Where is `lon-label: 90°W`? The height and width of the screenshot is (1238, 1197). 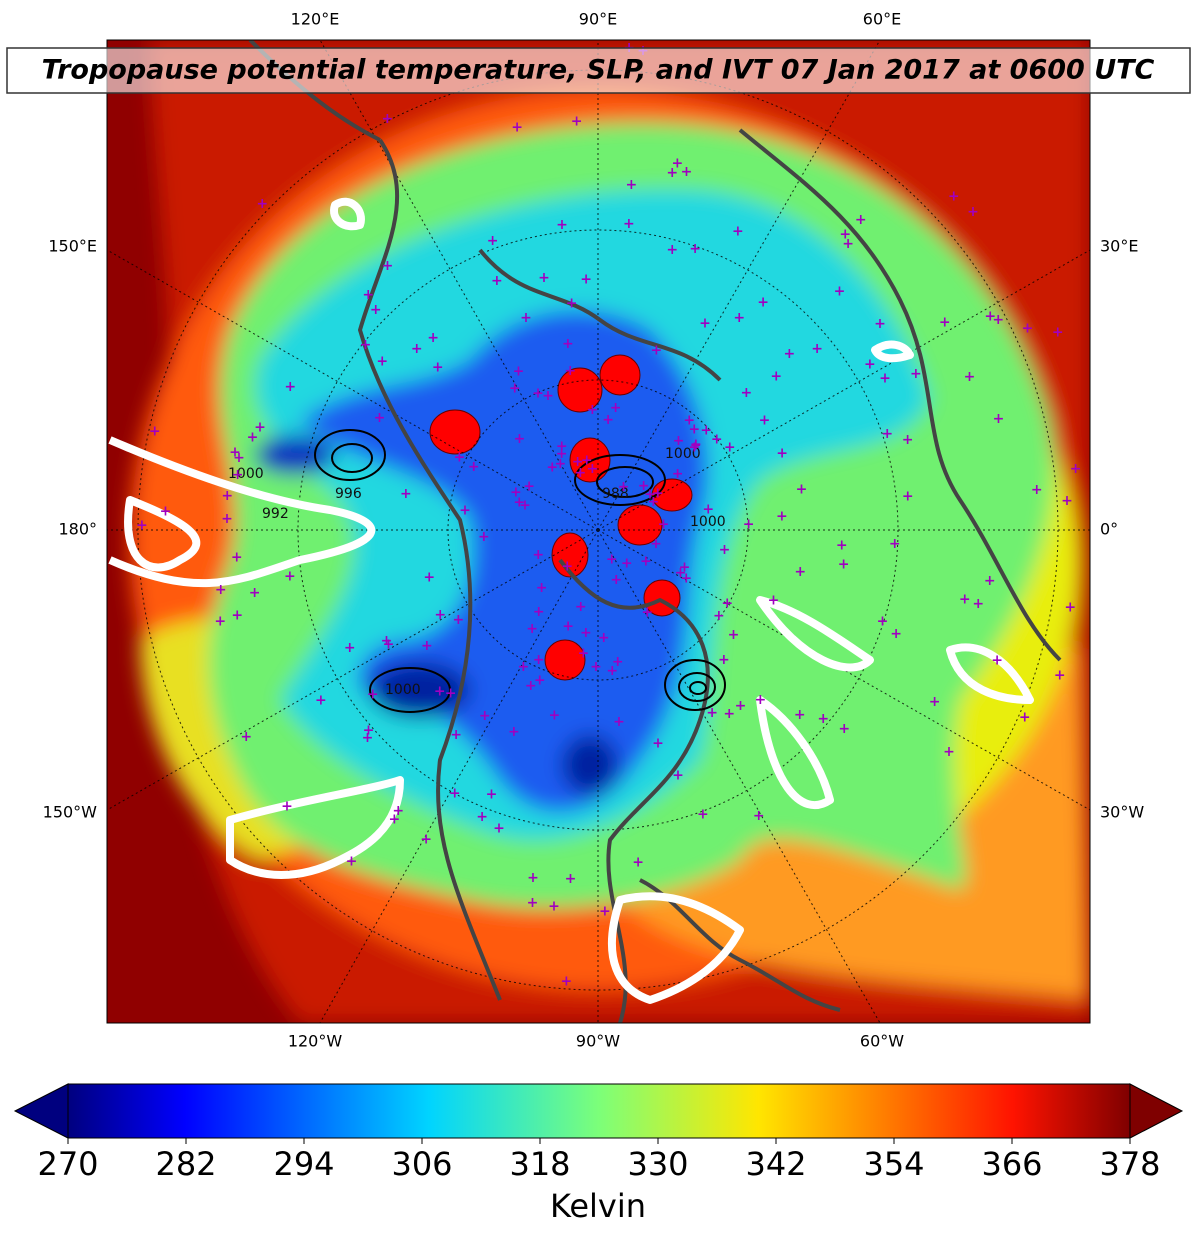 lon-label: 90°W is located at coordinates (598, 1041).